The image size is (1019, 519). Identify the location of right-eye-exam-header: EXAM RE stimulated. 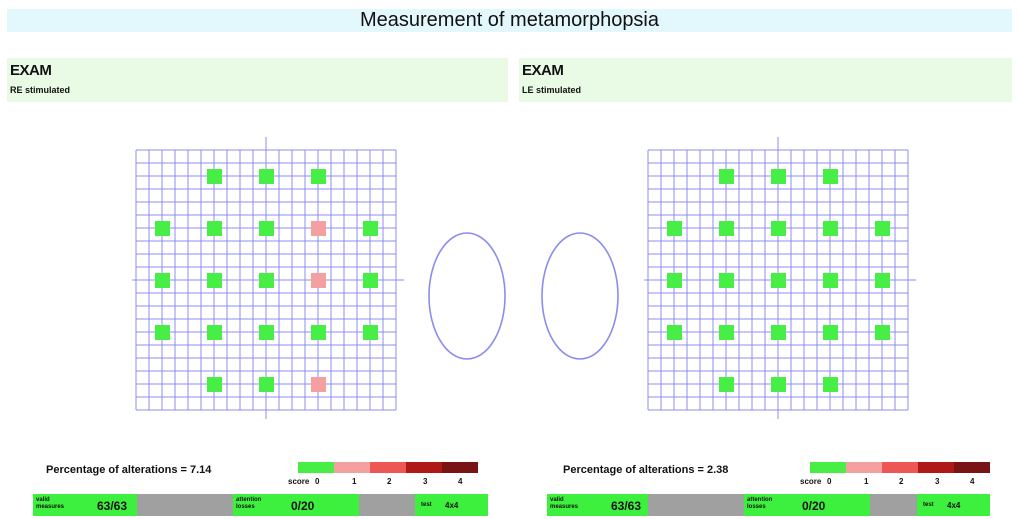
(257, 80).